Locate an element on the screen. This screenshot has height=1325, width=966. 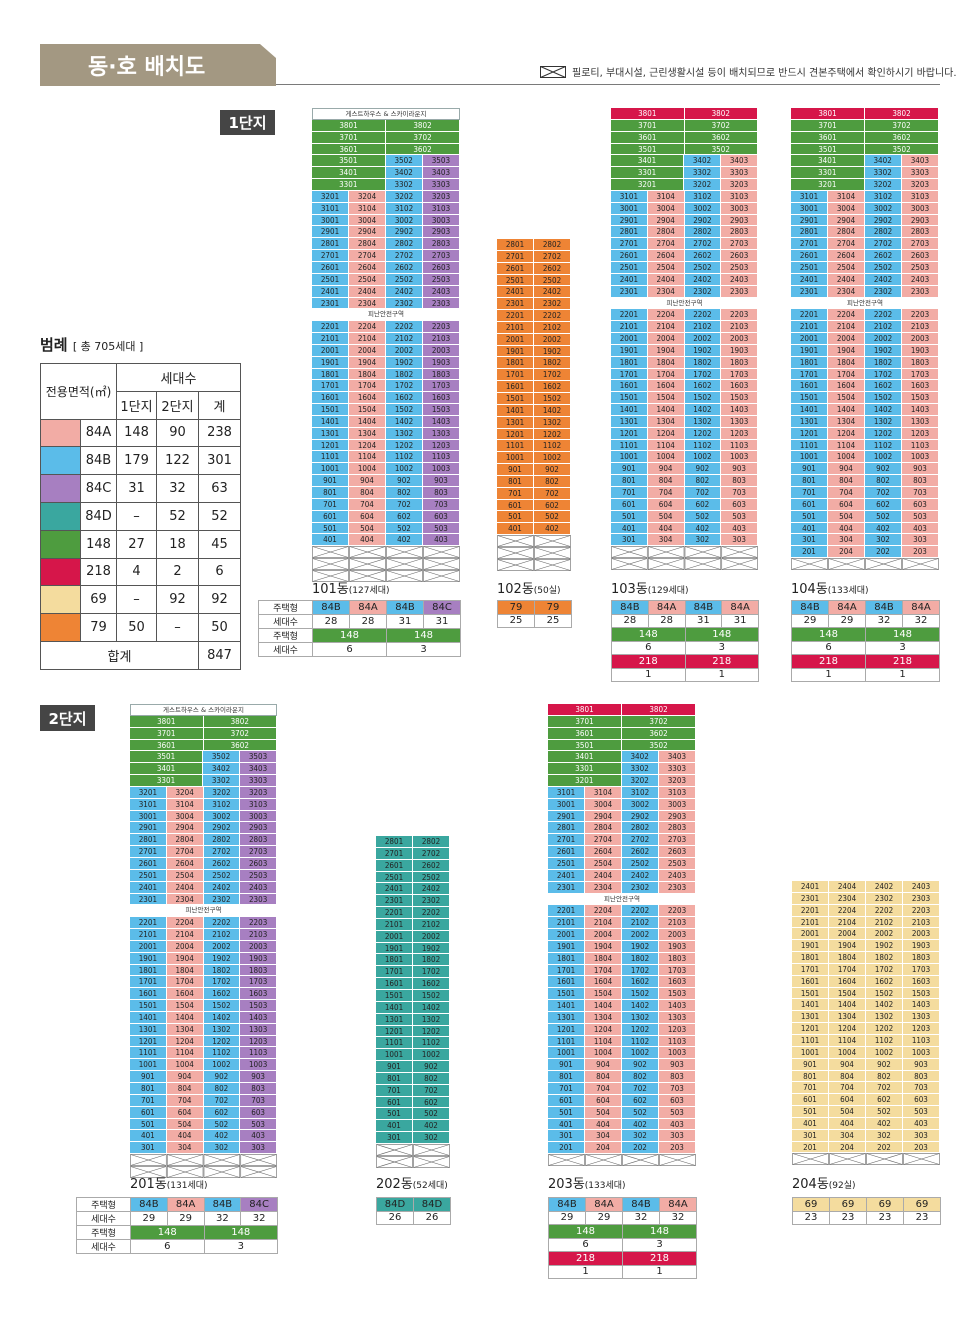
unit-cell: 3201 is located at coordinates (647, 185).